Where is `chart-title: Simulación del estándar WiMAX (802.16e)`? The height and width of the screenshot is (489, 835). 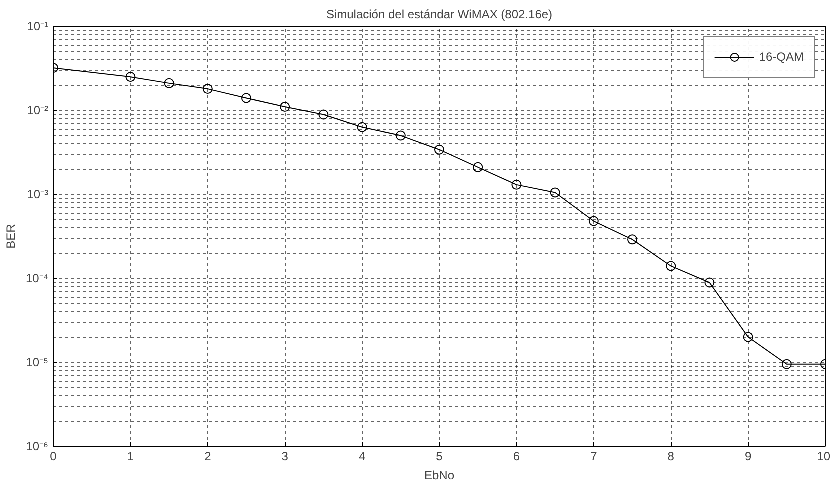 chart-title: Simulación del estándar WiMAX (802.16e) is located at coordinates (439, 15).